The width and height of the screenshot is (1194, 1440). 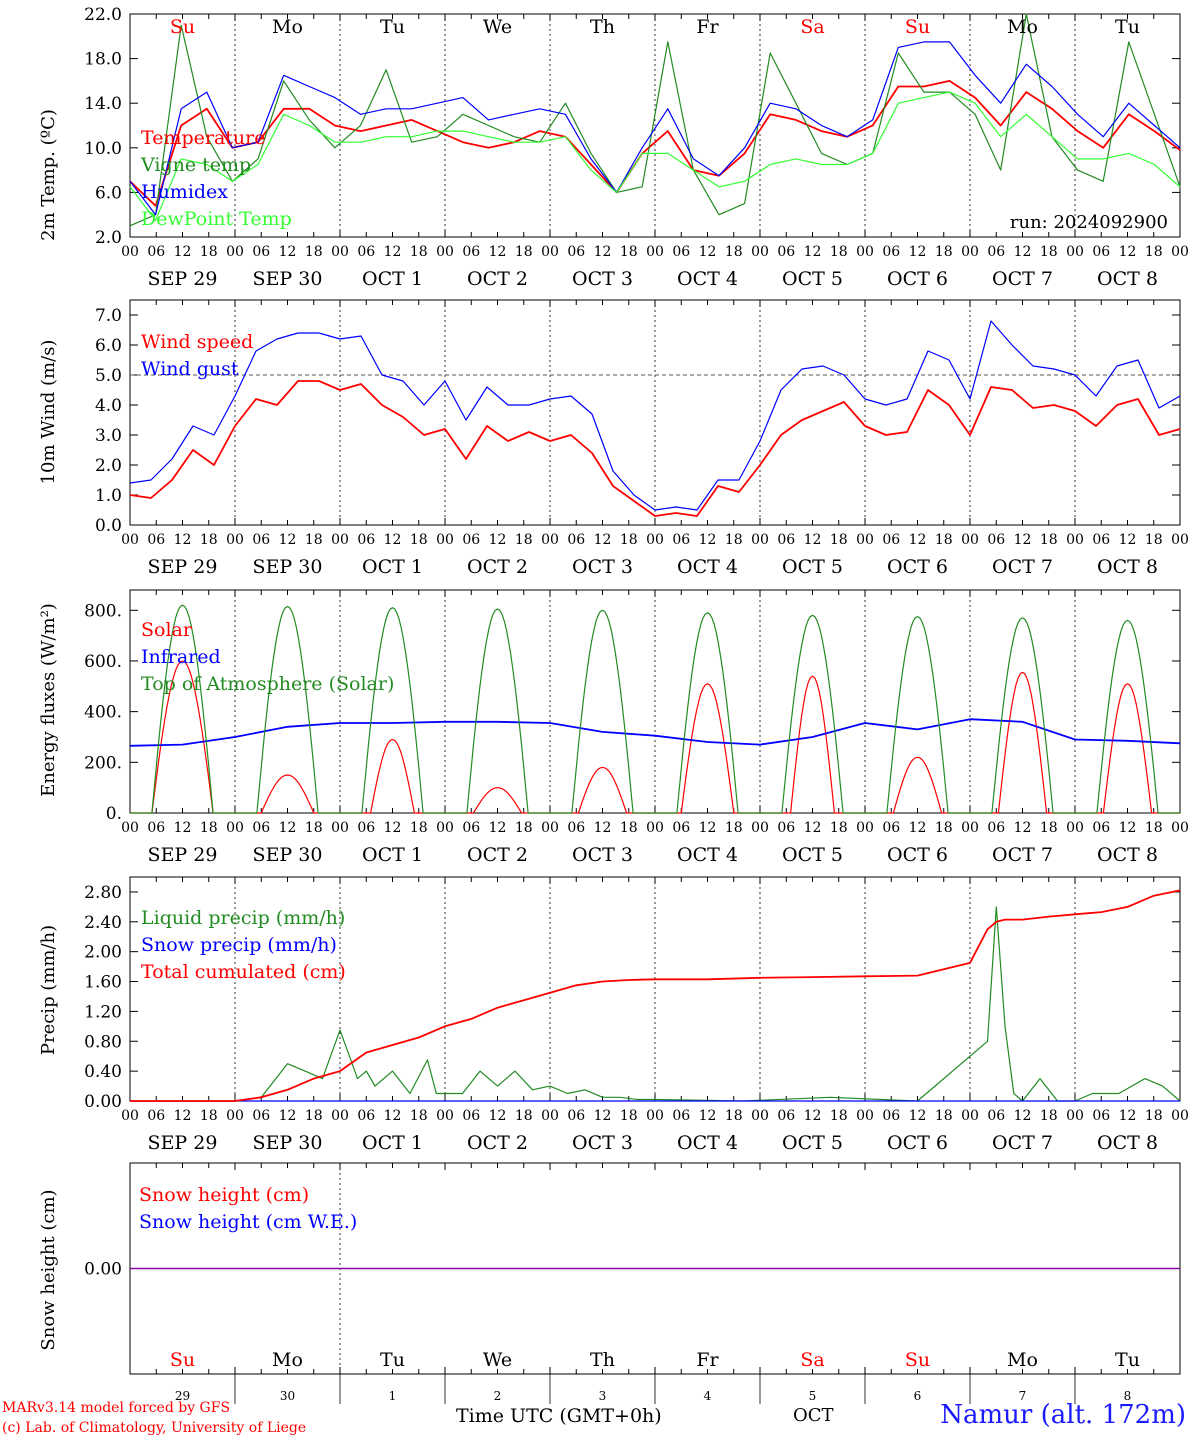 What do you see at coordinates (813, 1396) in the screenshot?
I see `day-number: 5` at bounding box center [813, 1396].